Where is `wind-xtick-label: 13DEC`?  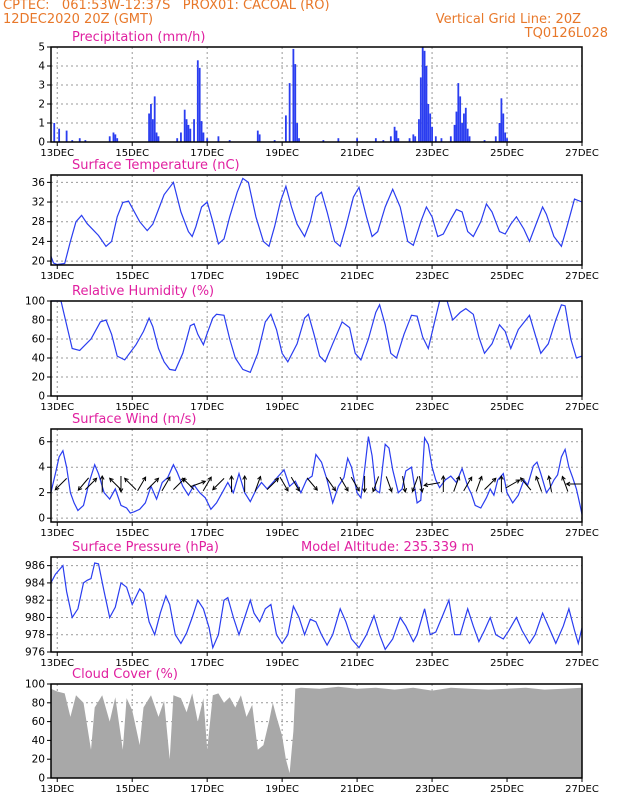 wind-xtick-label: 13DEC is located at coordinates (57, 533).